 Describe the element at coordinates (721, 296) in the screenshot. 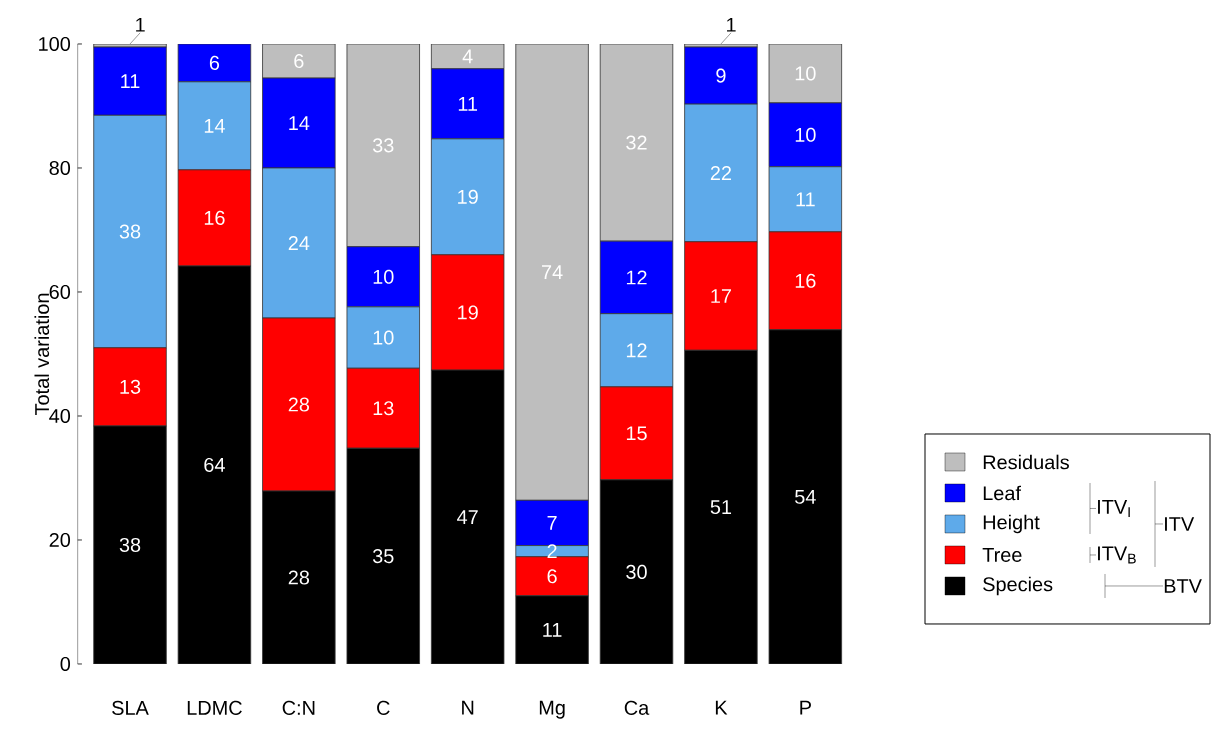

I see `data-label: 17` at that location.